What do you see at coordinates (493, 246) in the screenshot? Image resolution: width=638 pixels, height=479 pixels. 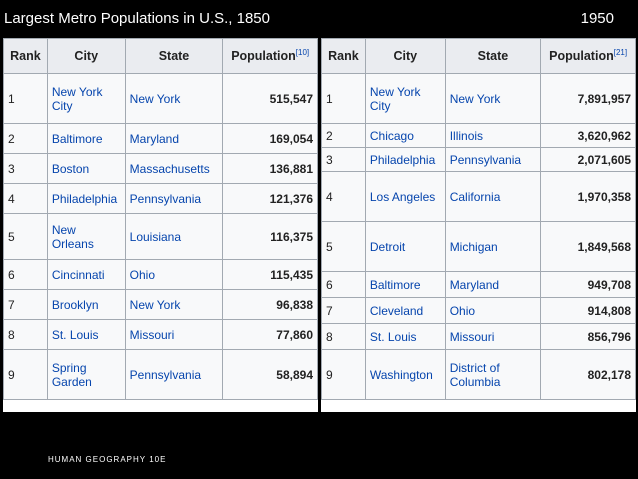 I see `state-cell: Michigan` at bounding box center [493, 246].